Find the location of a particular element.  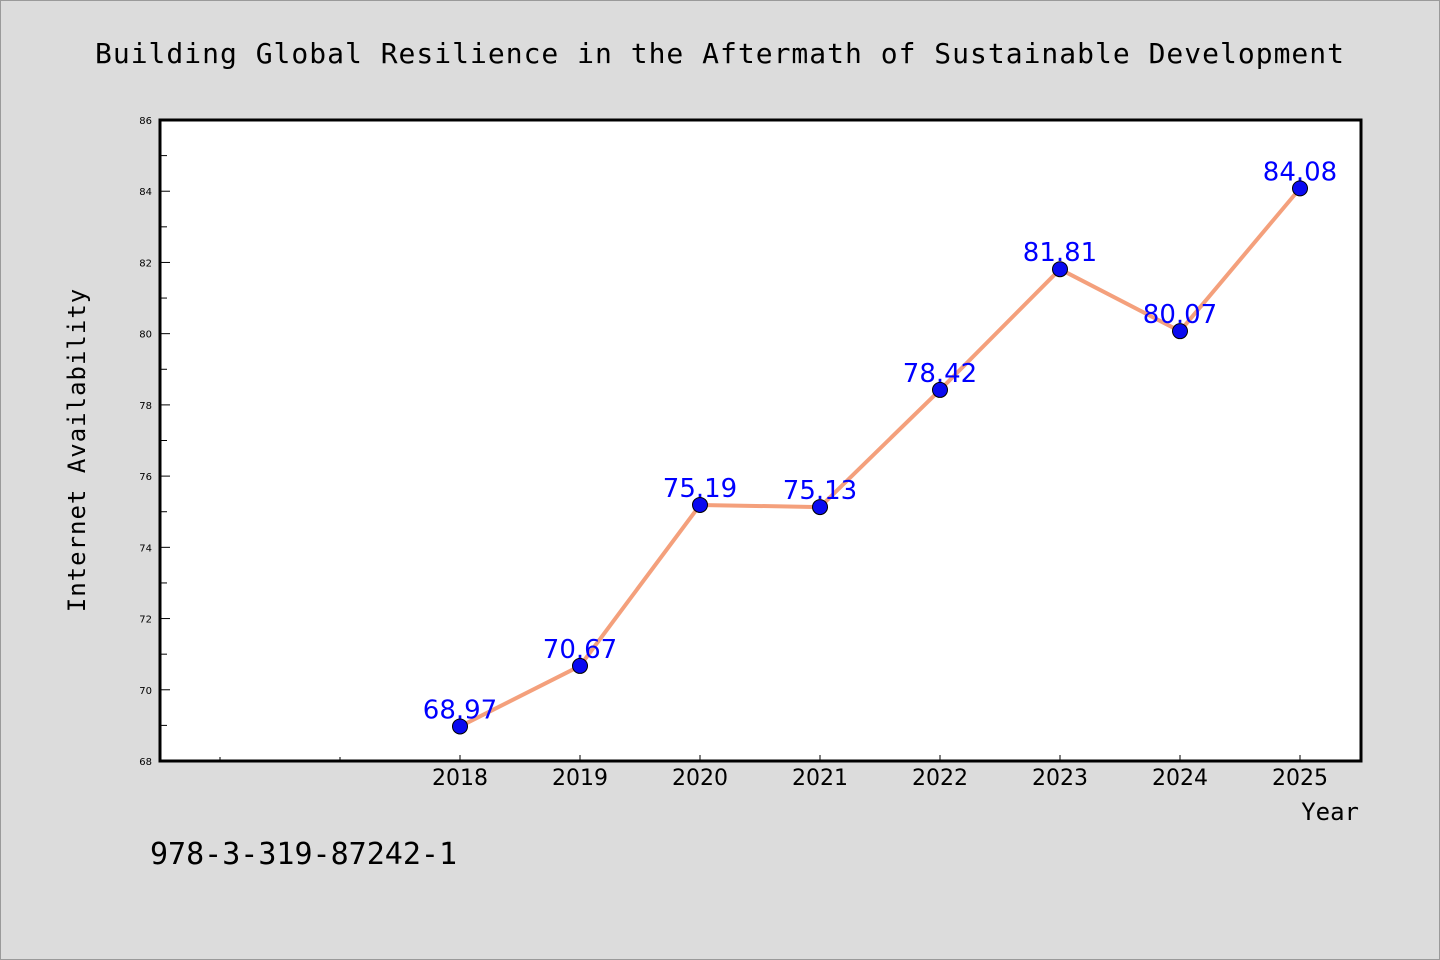

data-label: 80.07 is located at coordinates (1180, 315).